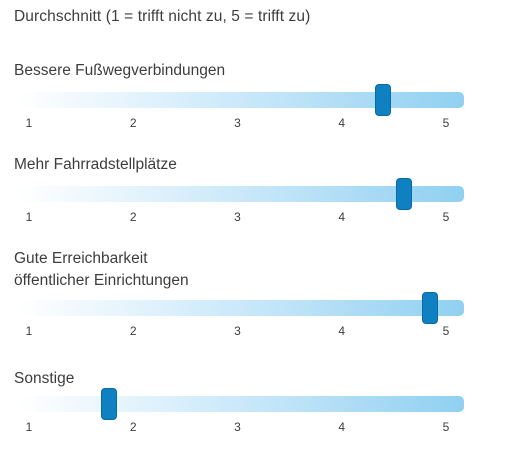  What do you see at coordinates (44, 378) in the screenshot?
I see `slider-label: Sonstige` at bounding box center [44, 378].